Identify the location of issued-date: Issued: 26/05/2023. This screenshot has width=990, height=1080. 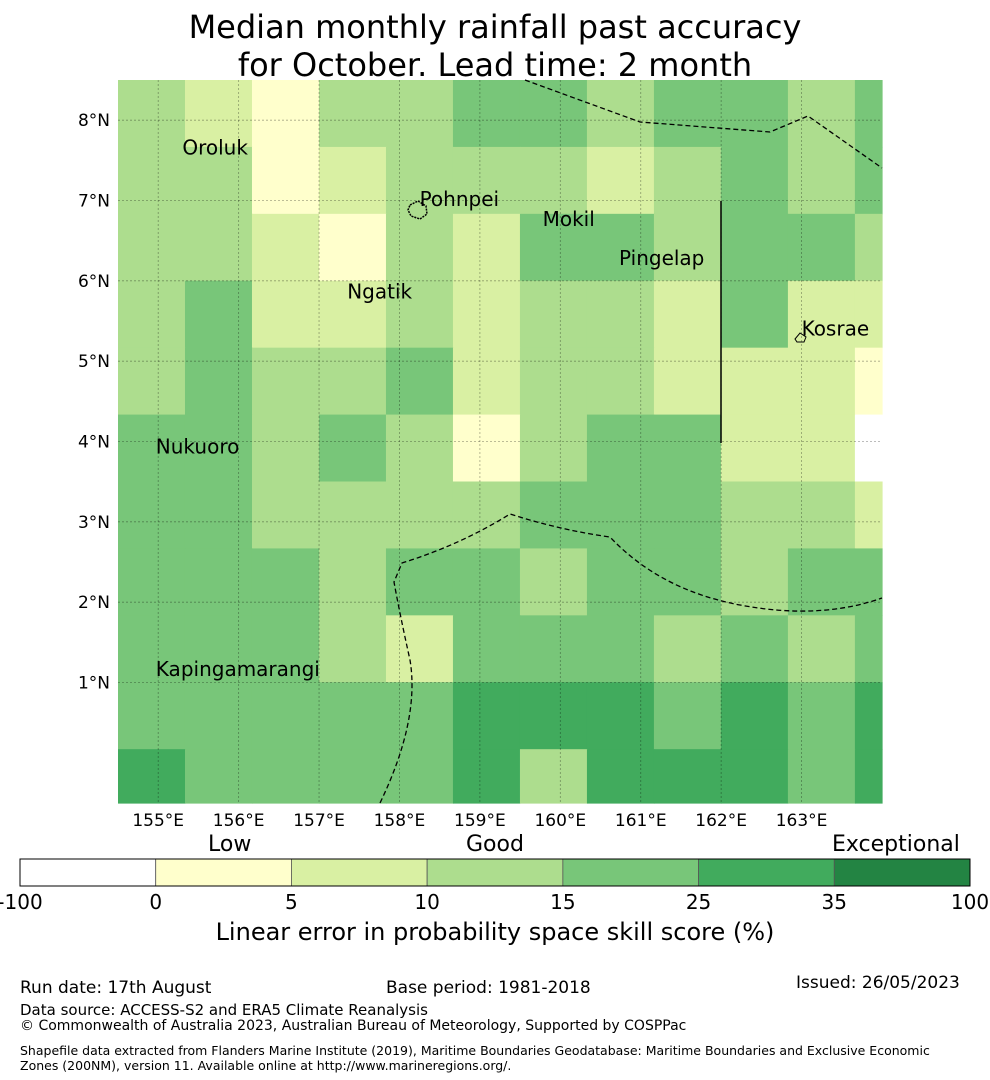
(878, 983).